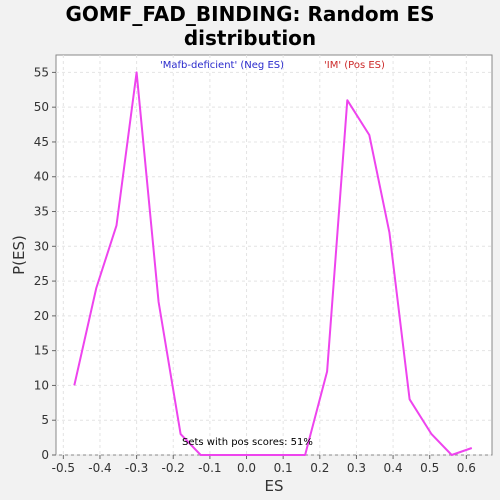 Image resolution: width=500 pixels, height=500 pixels. I want to click on x-tick-label: 0.3, so click(356, 468).